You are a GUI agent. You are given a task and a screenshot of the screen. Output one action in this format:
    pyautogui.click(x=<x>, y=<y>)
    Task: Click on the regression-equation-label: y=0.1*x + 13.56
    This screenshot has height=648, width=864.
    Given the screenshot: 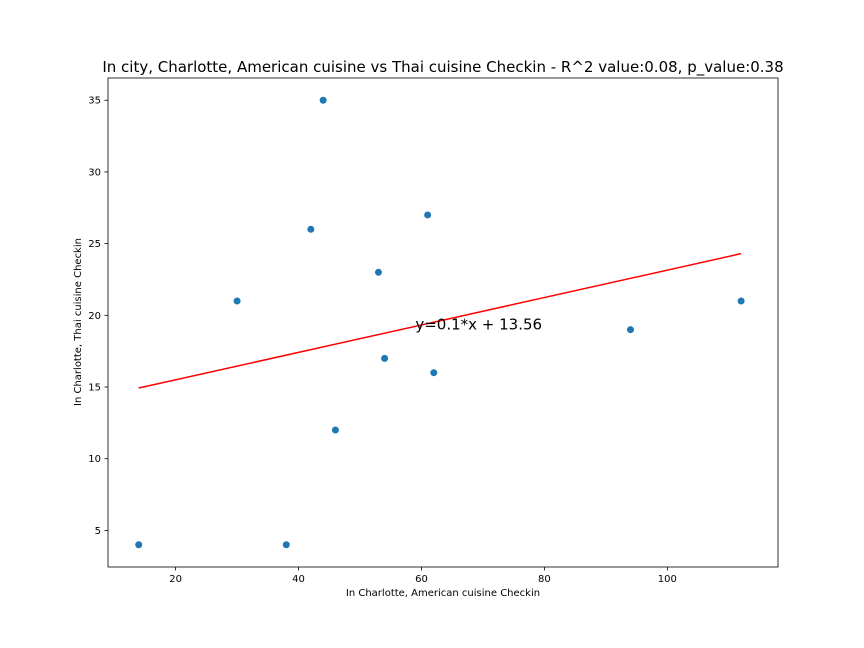 What is the action you would take?
    pyautogui.click(x=478, y=325)
    